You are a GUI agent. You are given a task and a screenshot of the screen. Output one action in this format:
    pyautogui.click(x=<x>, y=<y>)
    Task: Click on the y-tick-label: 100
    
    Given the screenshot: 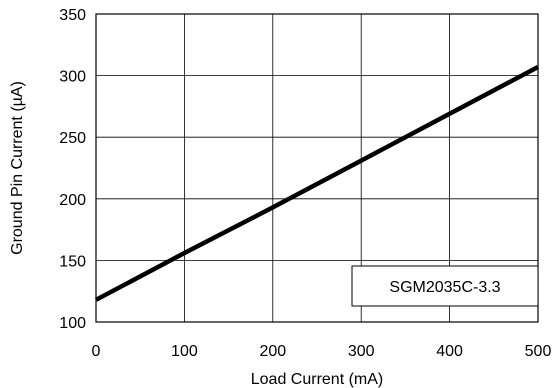 What is the action you would take?
    pyautogui.click(x=72, y=323)
    